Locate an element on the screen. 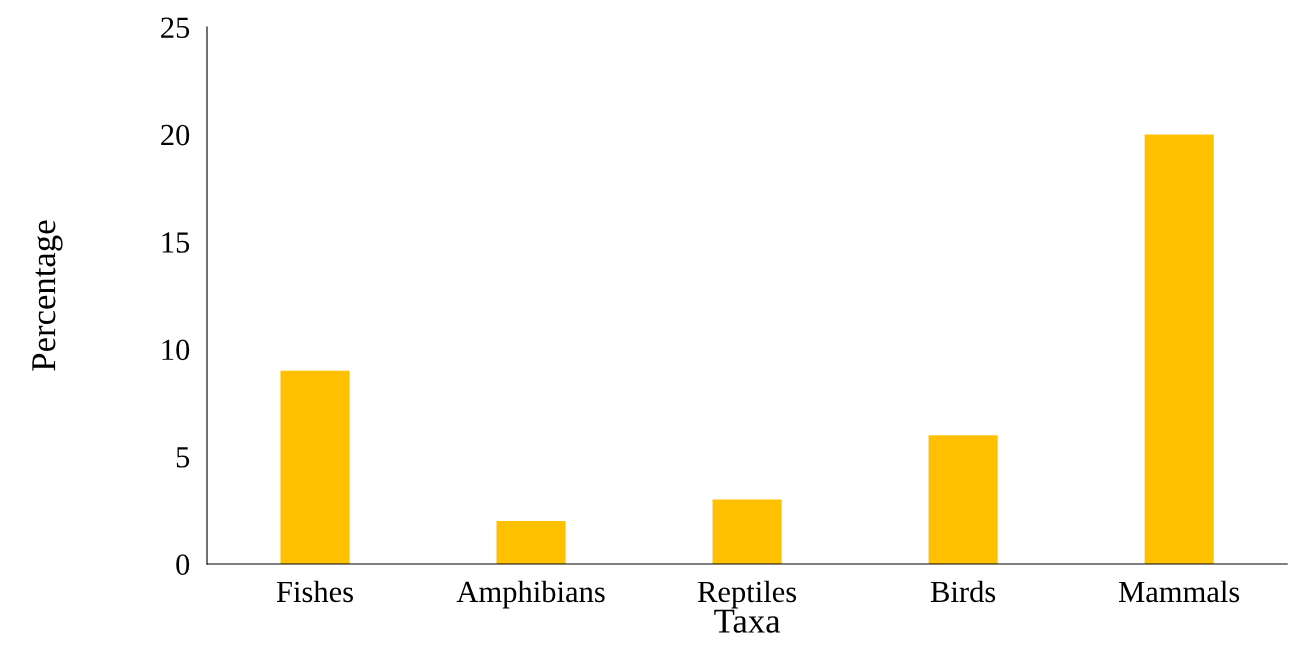  y-tick-label: 10 is located at coordinates (176, 350).